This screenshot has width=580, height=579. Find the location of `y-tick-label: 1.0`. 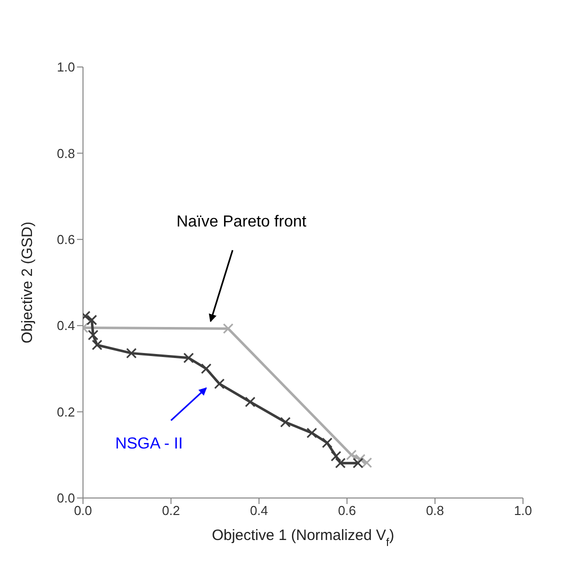

y-tick-label: 1.0 is located at coordinates (65, 67).